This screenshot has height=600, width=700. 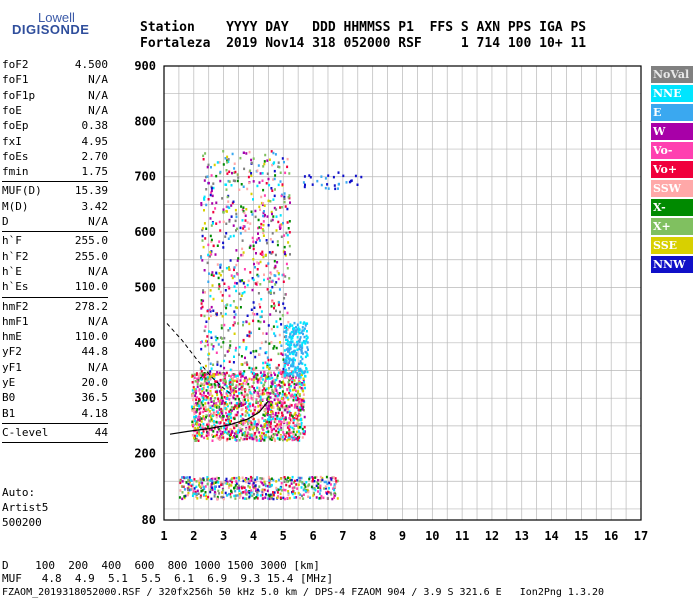 I want to click on x-tick-label: 9, so click(x=402, y=536).